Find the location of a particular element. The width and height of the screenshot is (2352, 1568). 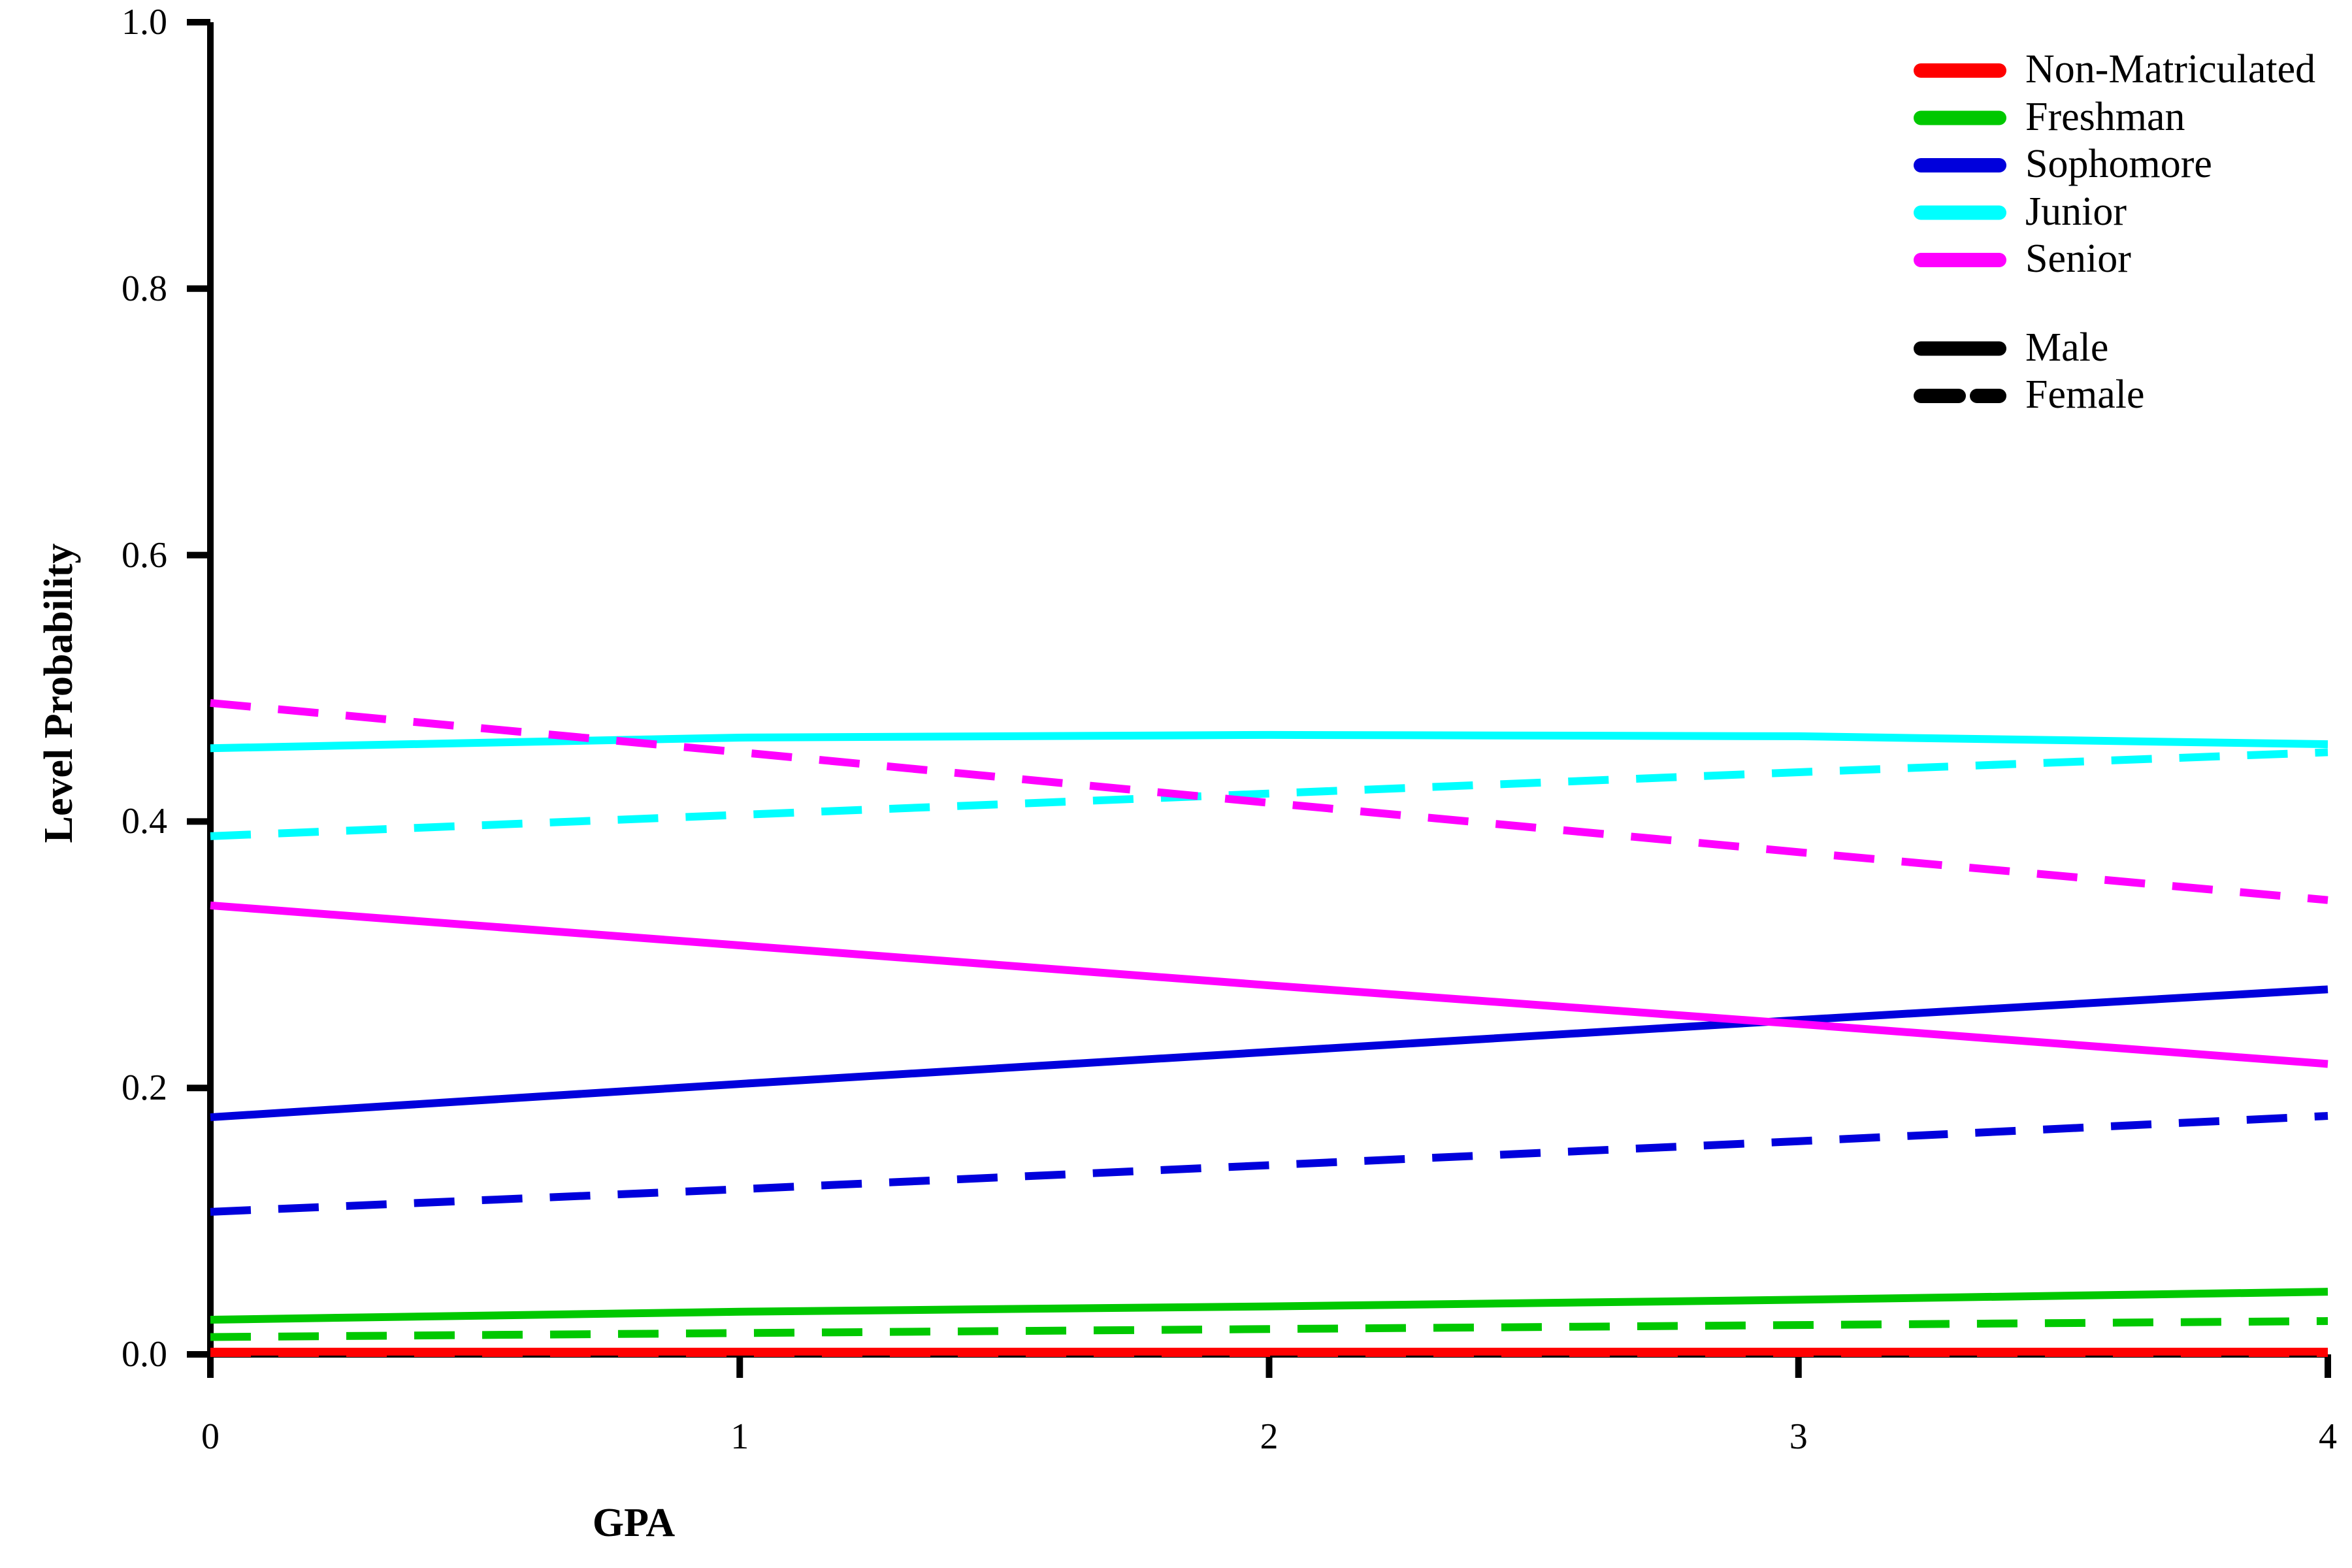

y-axis-tick-label: 0.0 is located at coordinates (144, 1354).